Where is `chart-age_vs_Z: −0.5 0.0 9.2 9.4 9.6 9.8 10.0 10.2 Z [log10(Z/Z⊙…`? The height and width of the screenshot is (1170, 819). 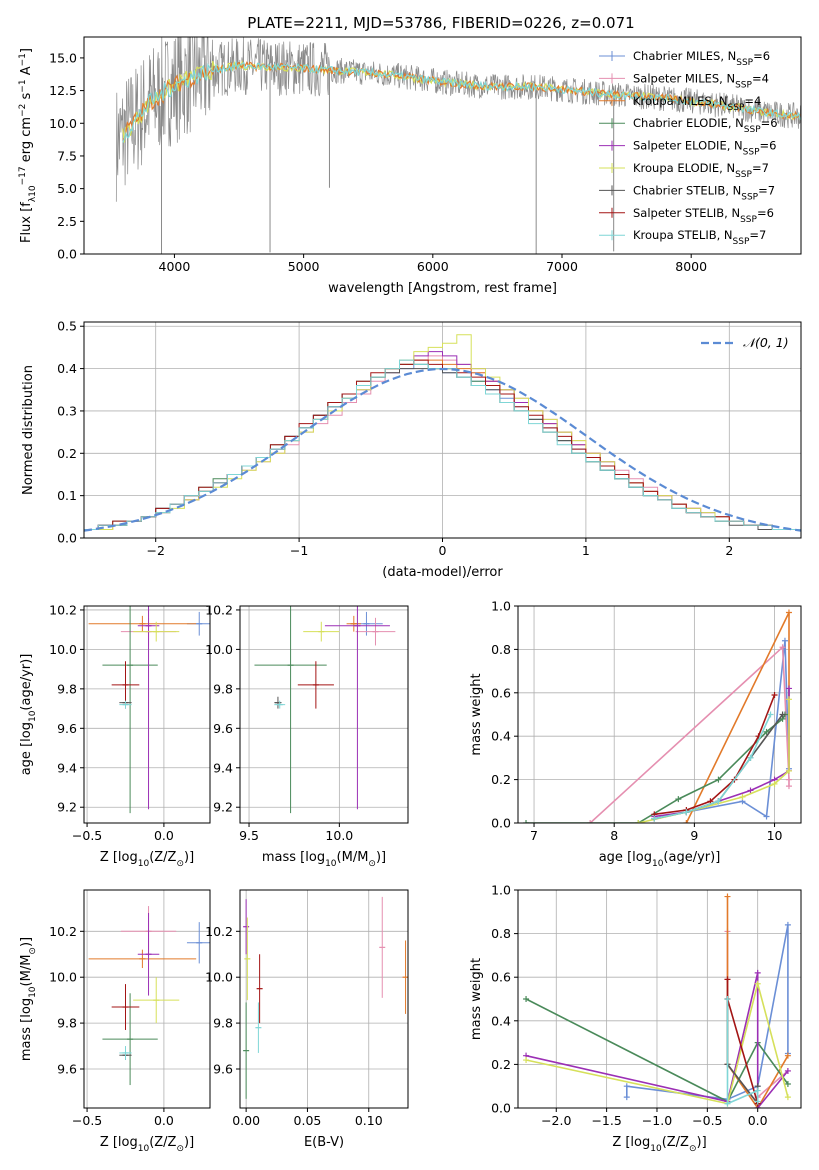 chart-age_vs_Z: −0.5 0.0 9.2 9.4 9.6 9.8 10.0 10.2 Z [log10(Z/Z⊙… is located at coordinates (115, 735).